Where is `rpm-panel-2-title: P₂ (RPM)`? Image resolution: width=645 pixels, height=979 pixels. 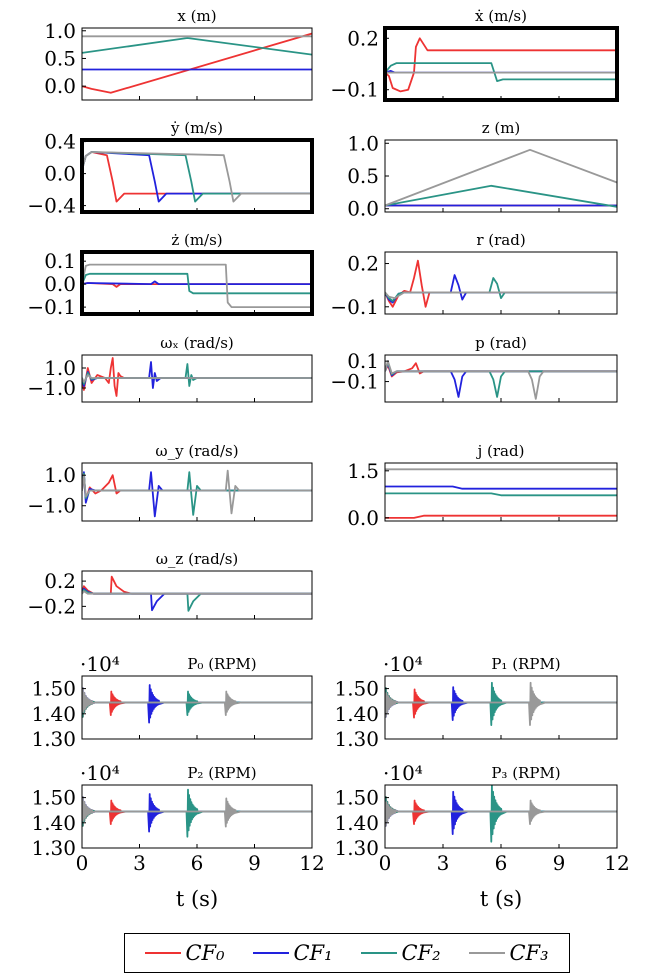 rpm-panel-2-title: P₂ (RPM) is located at coordinates (221, 773).